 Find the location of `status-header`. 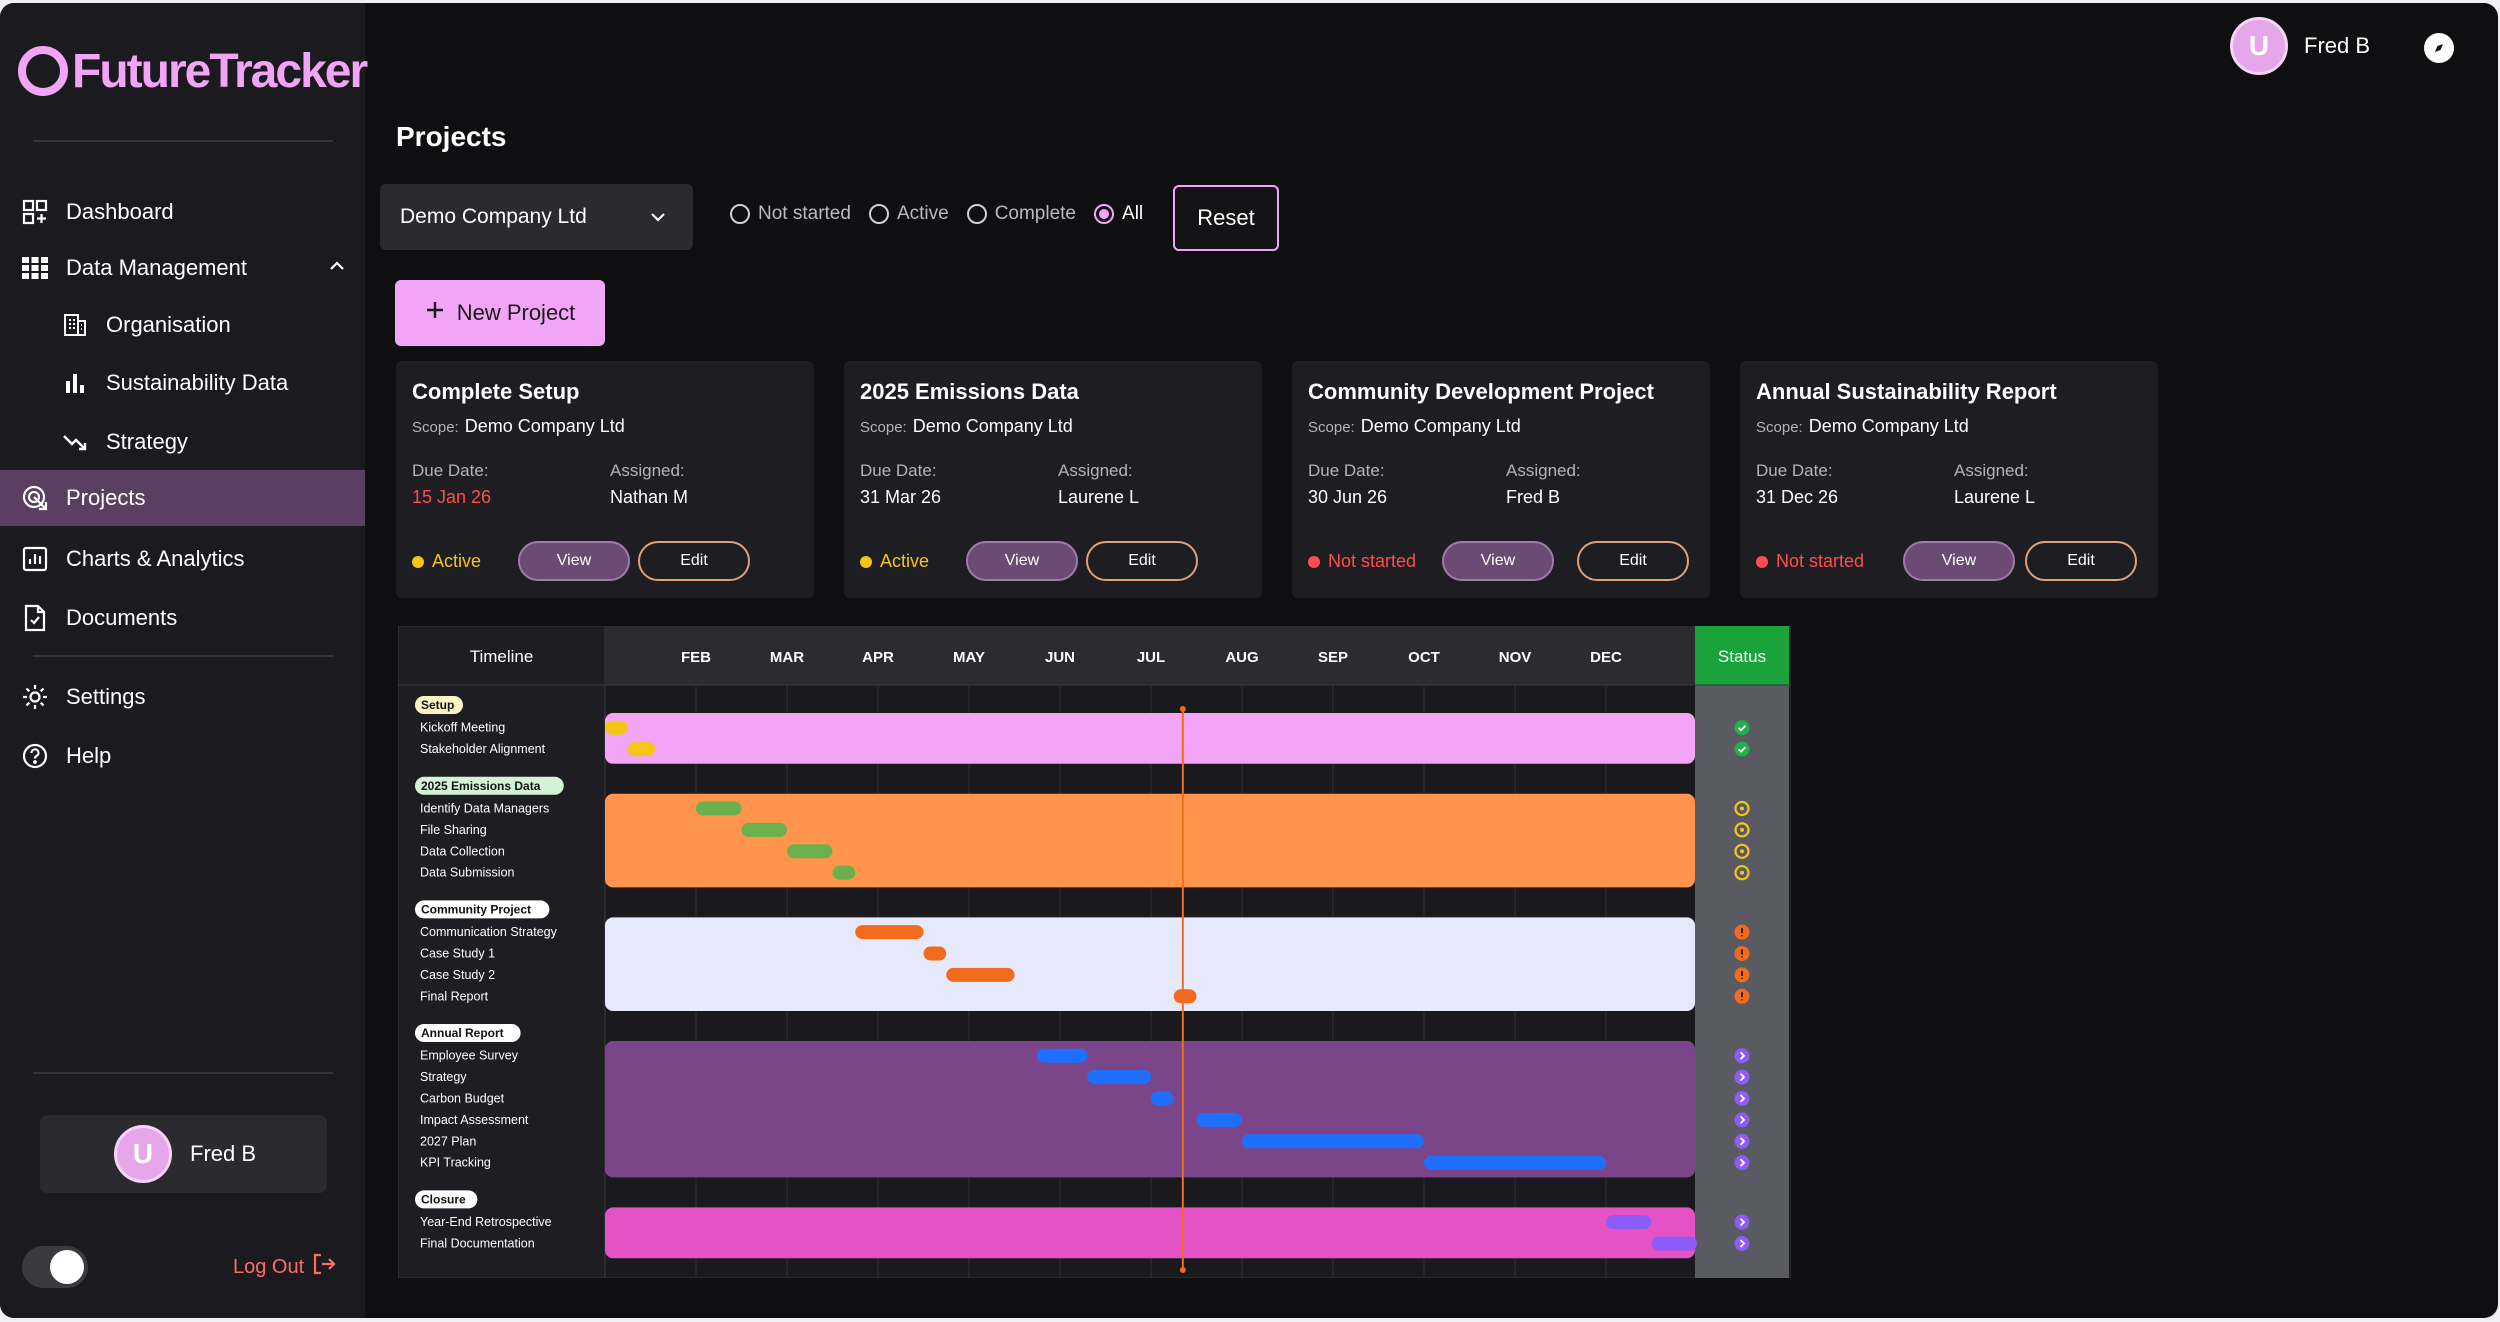

status-header is located at coordinates (1742, 655).